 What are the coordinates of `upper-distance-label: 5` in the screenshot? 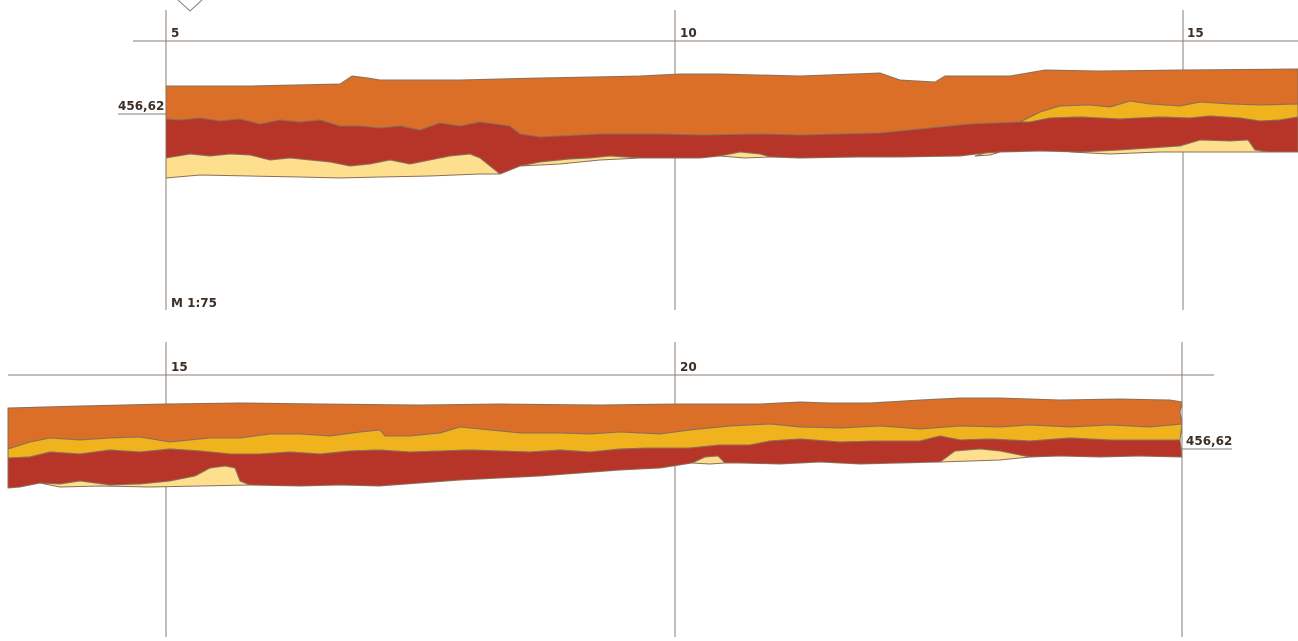 It's located at (175, 33).